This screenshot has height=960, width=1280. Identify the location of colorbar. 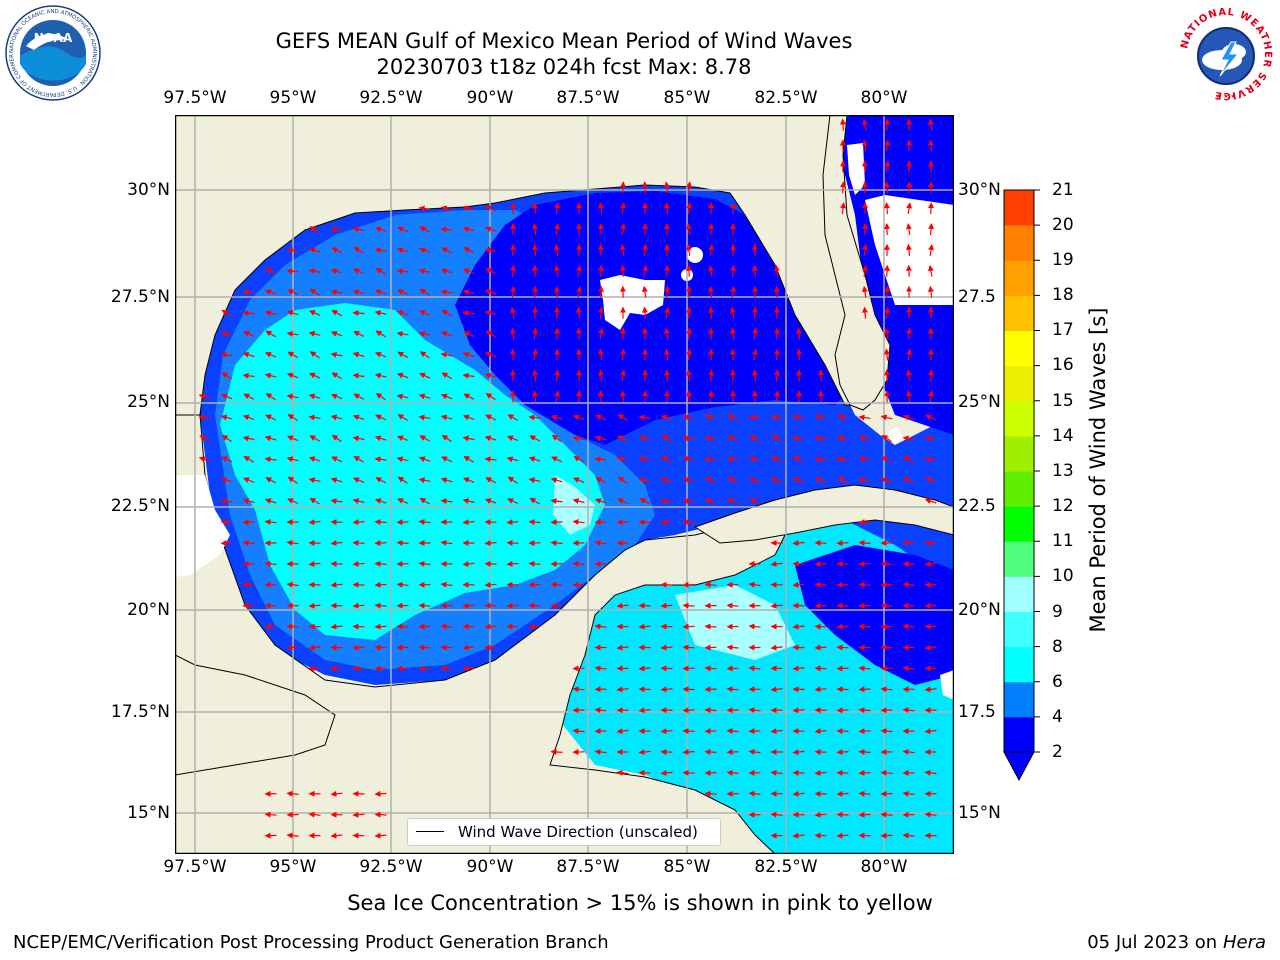
(1021, 485).